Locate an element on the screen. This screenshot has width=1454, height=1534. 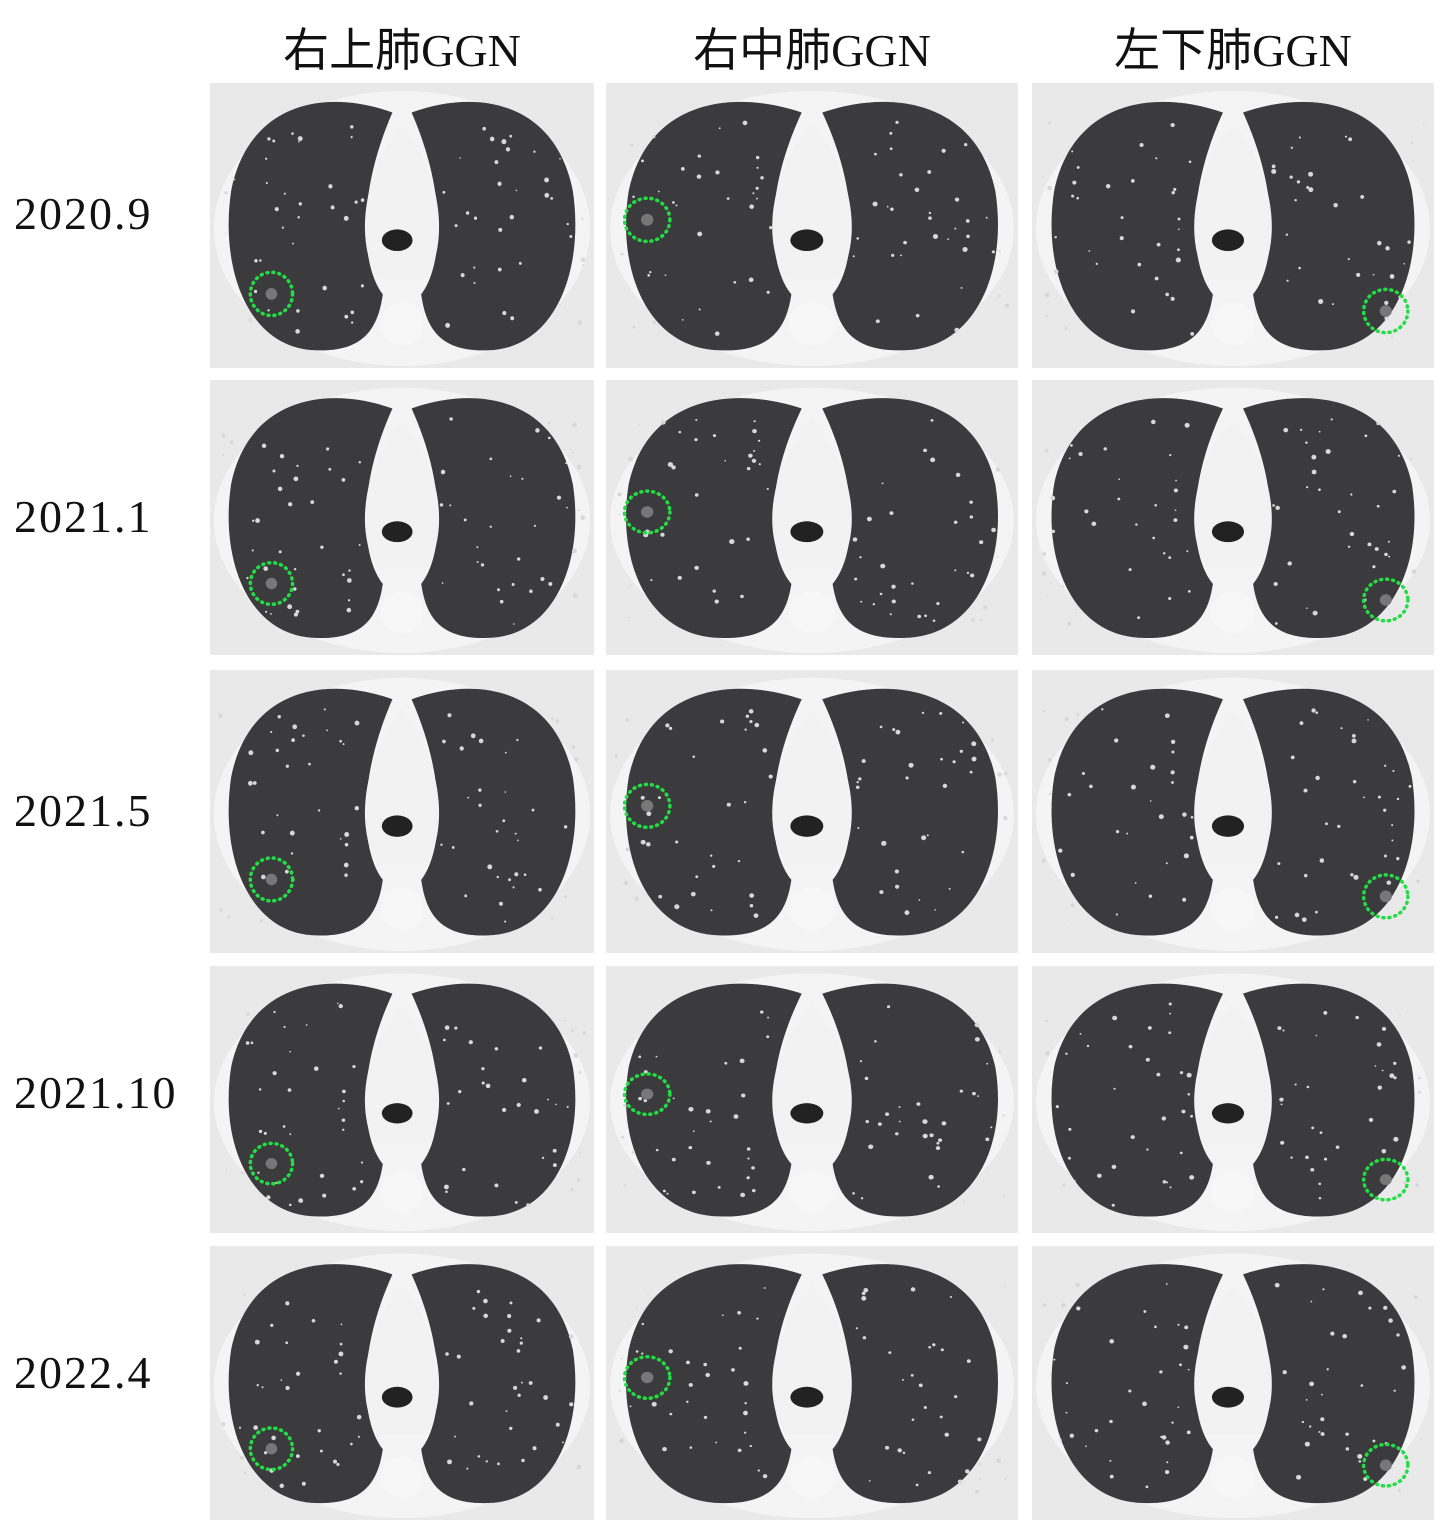
row-label: 2021.5 is located at coordinates (83, 810).